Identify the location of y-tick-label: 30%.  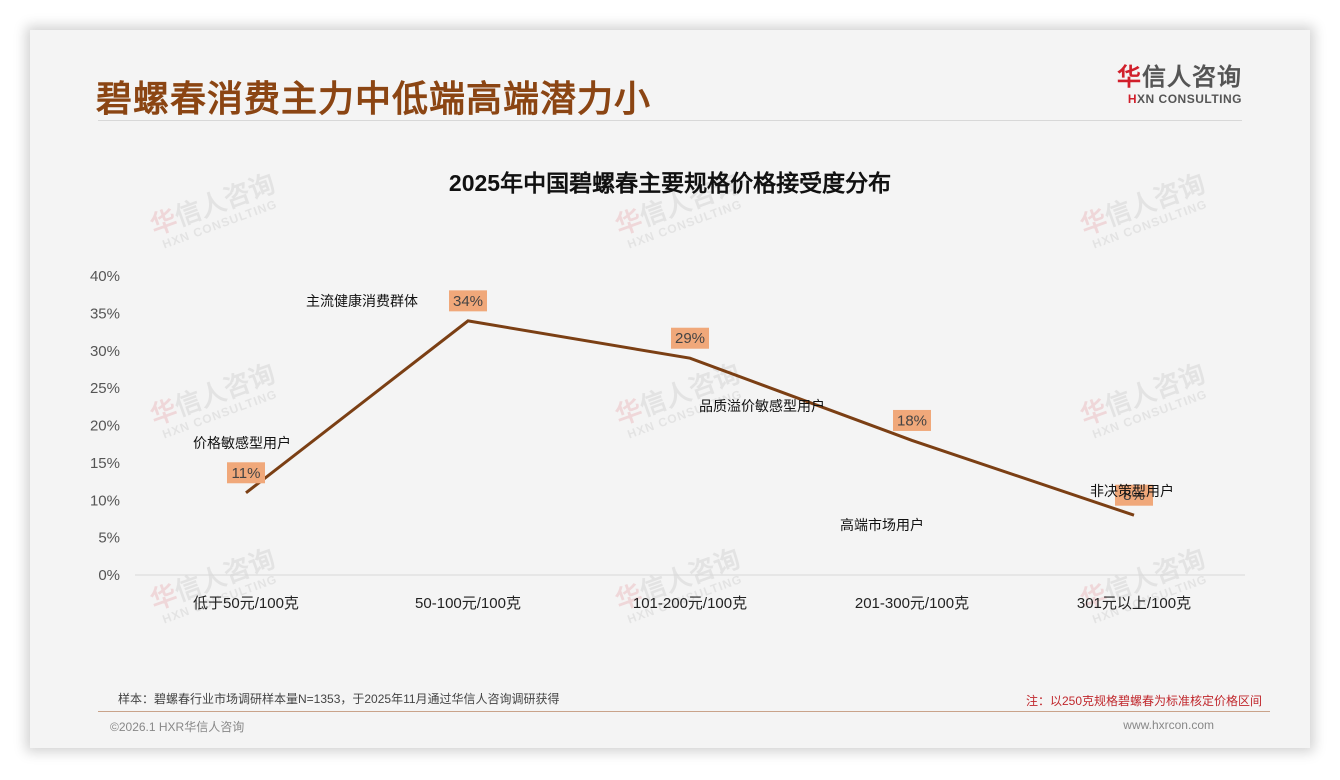
(105, 351).